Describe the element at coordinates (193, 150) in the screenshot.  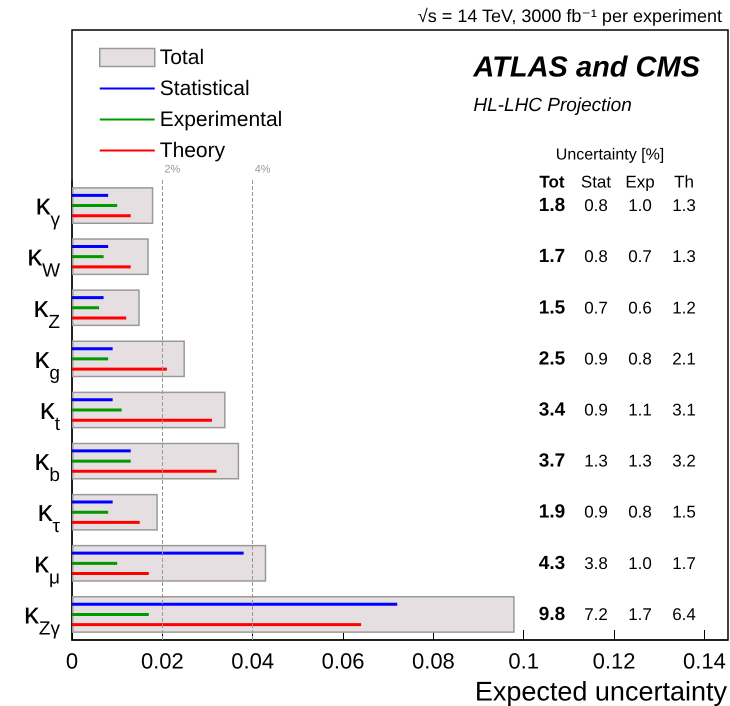
I see `legend-label: Theory` at that location.